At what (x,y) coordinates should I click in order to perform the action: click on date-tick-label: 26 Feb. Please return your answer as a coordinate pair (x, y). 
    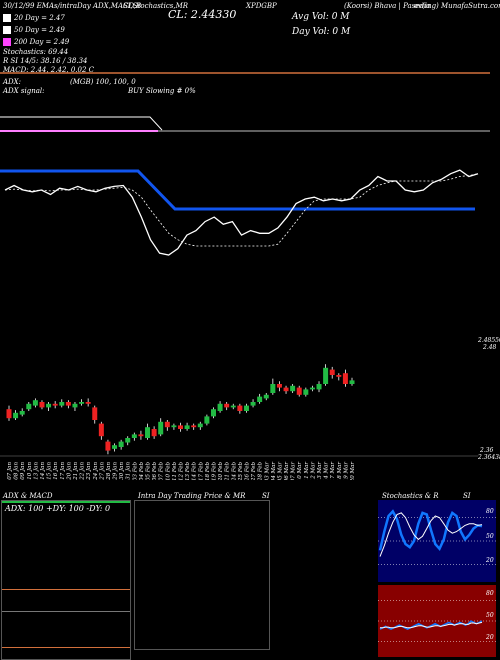
    Looking at the image, I should click on (247, 471).